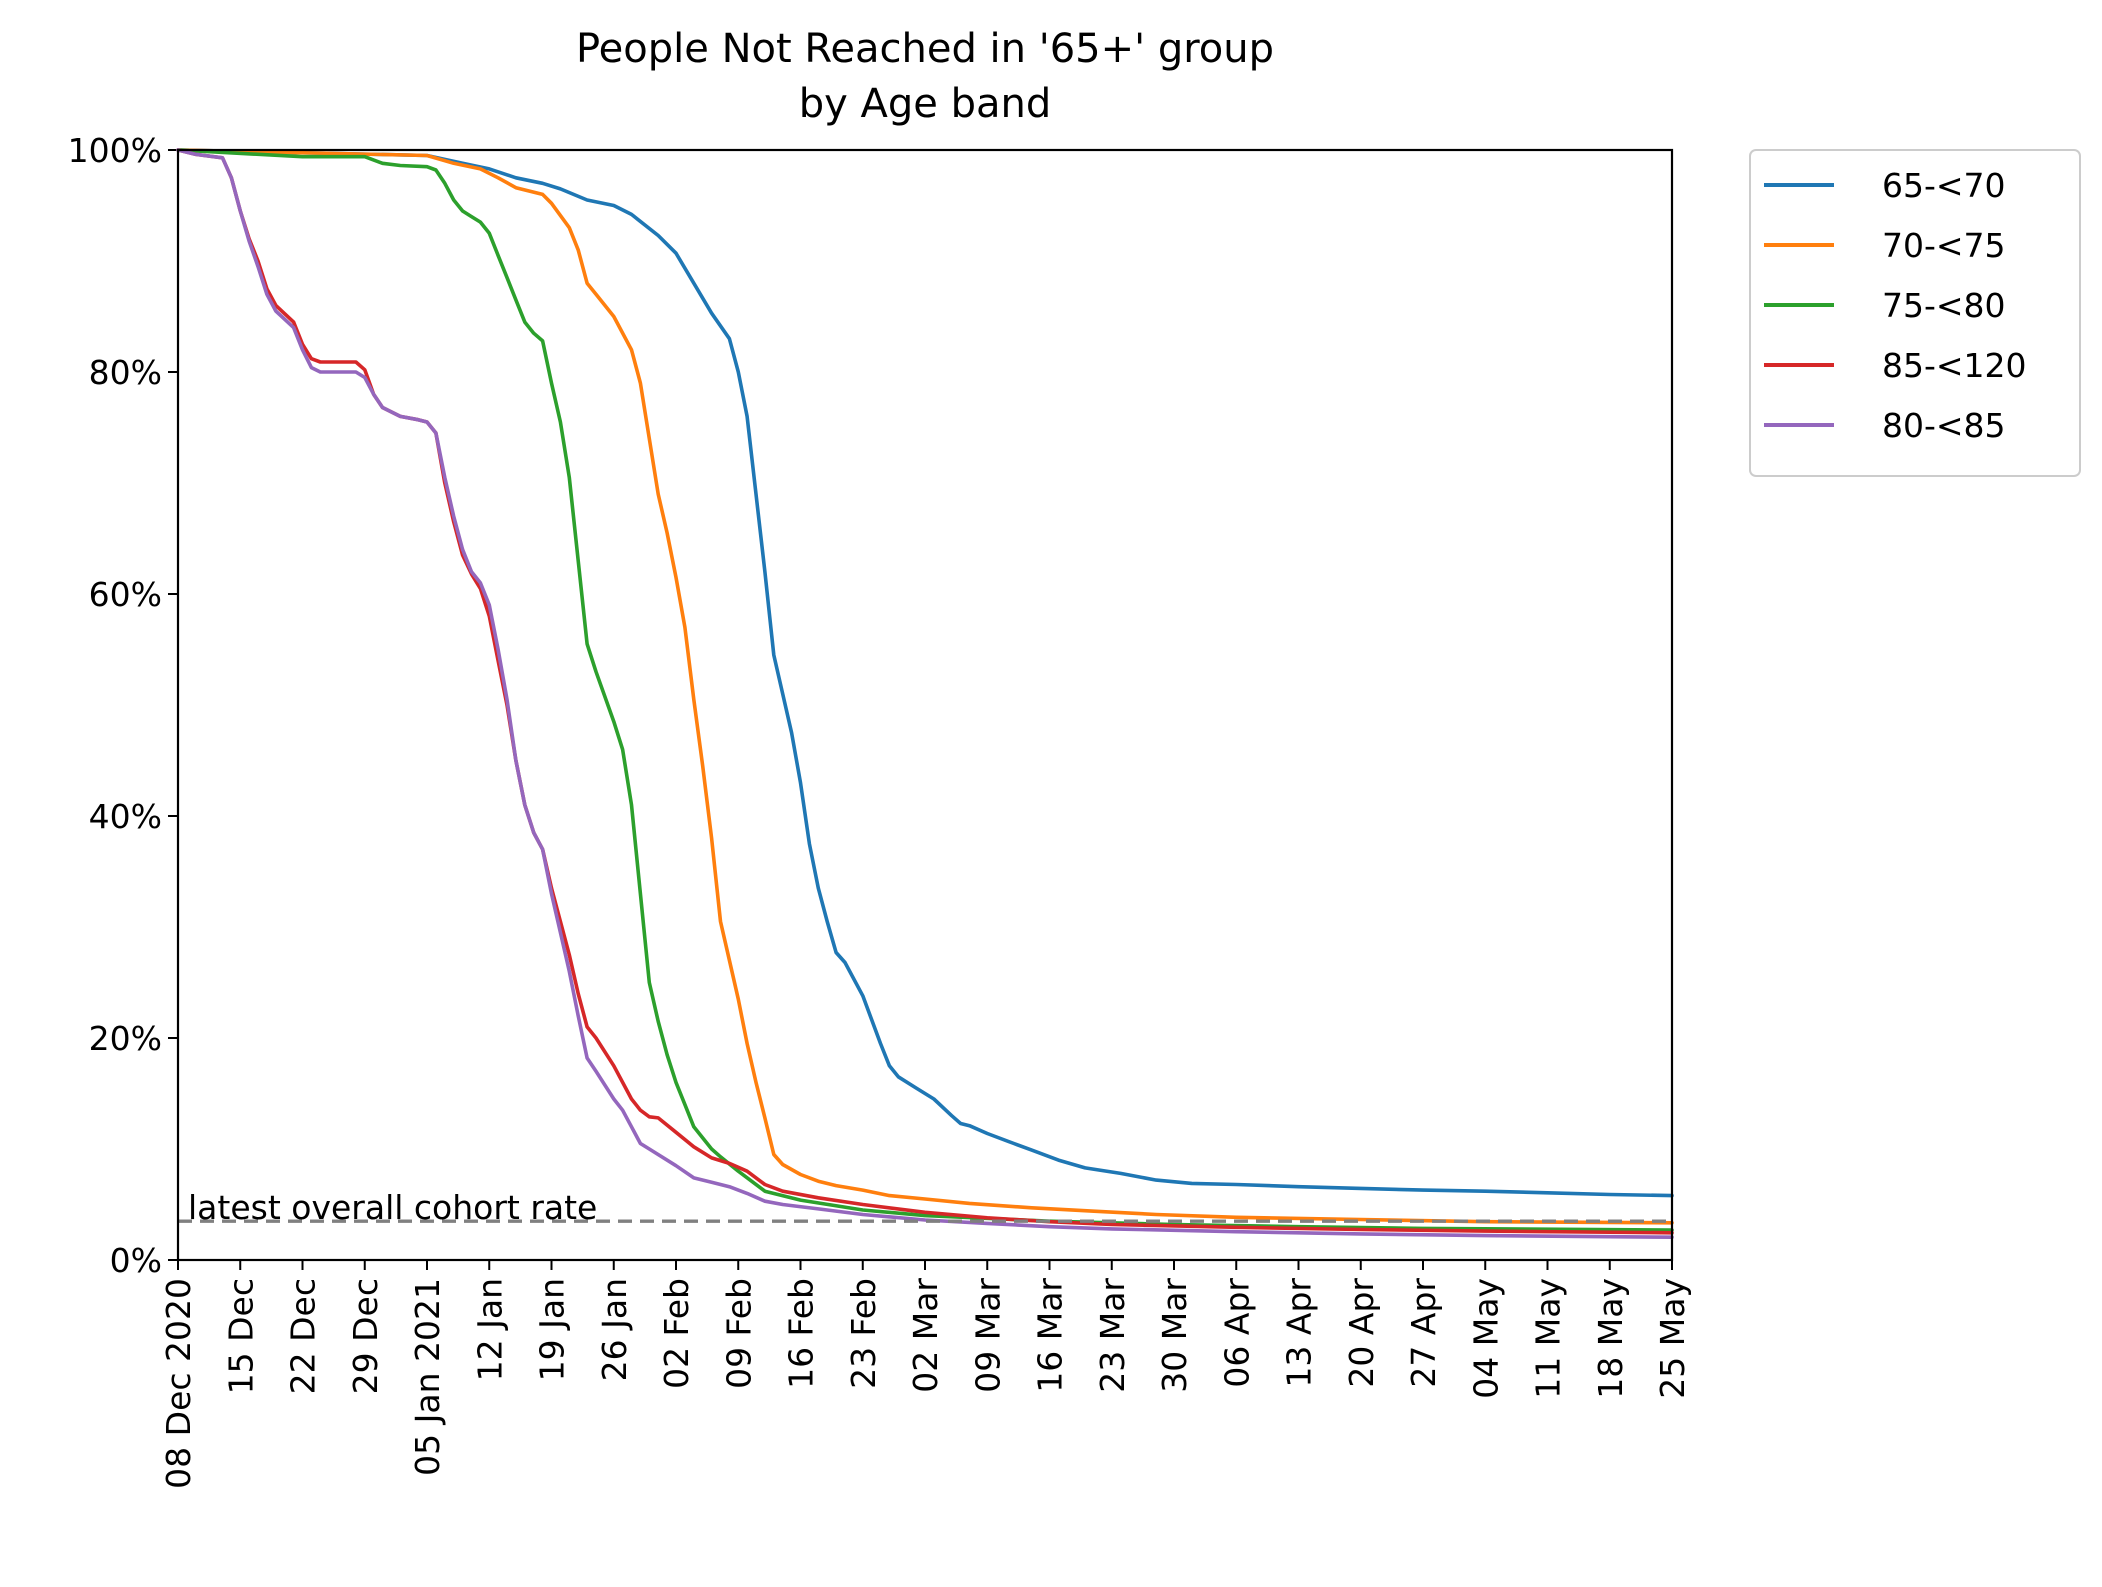 Image resolution: width=2102 pixels, height=1587 pixels. Describe the element at coordinates (1548, 1338) in the screenshot. I see `x-tick-label: 11 May` at that location.